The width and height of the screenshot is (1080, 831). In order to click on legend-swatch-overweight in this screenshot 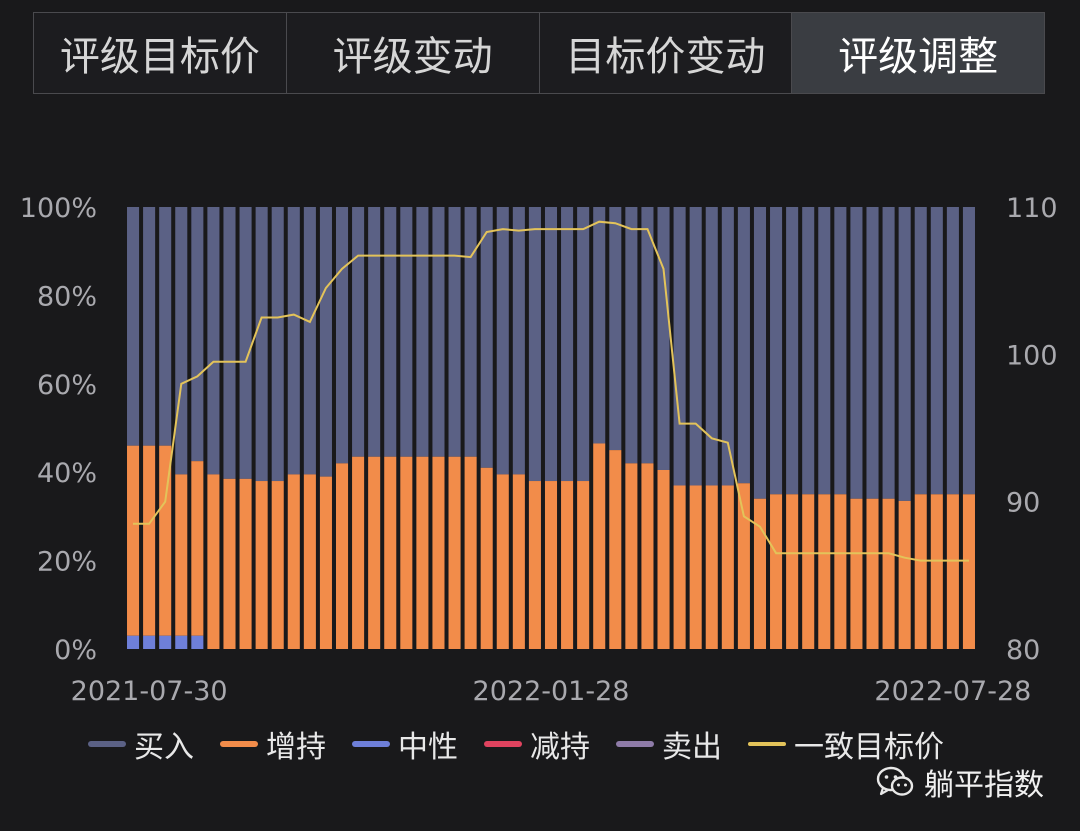, I will do `click(239, 744)`.